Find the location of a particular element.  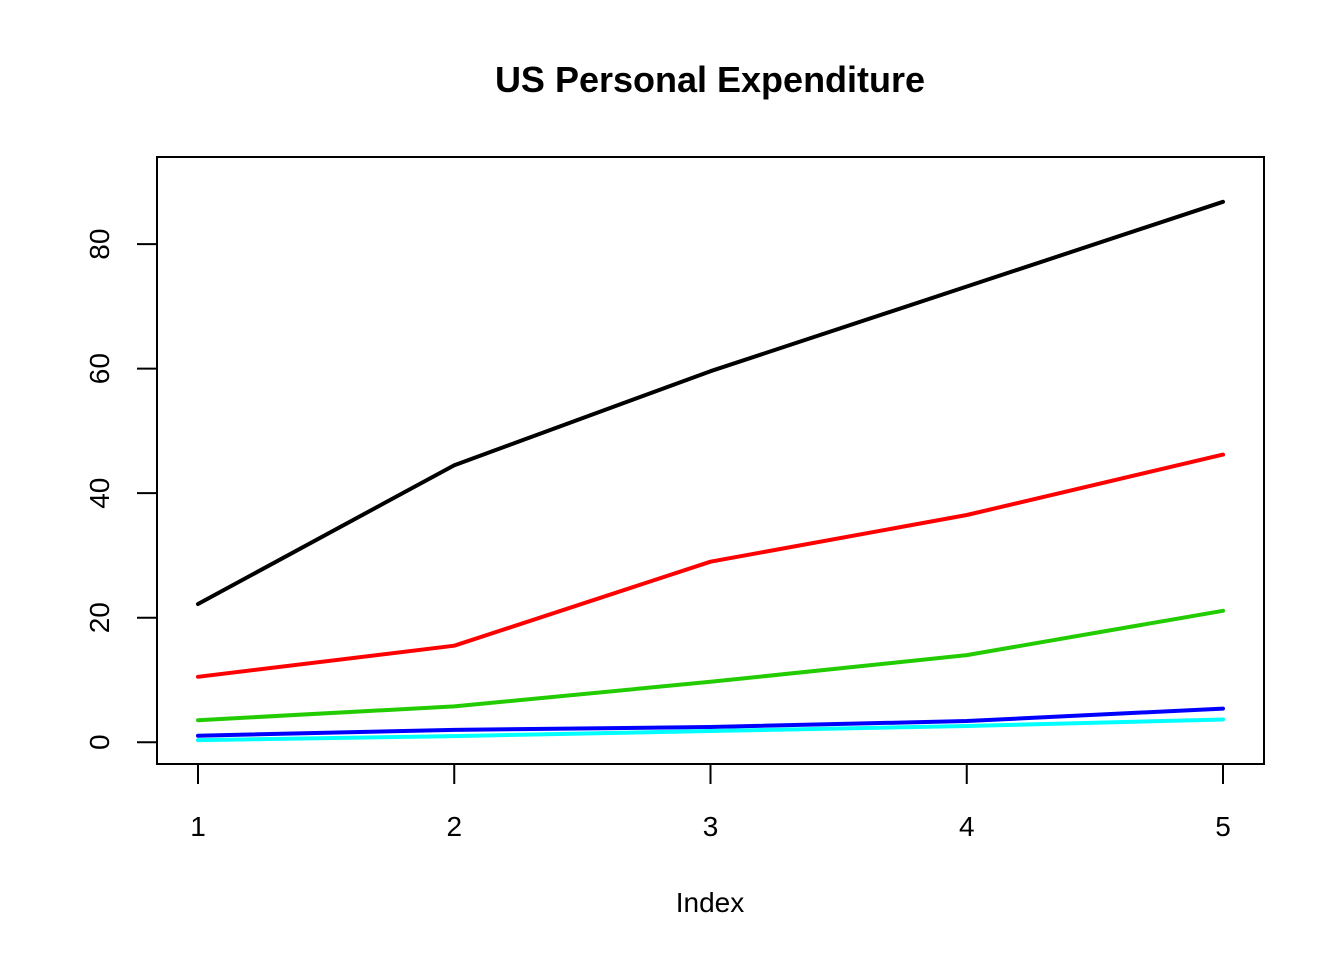

x-axis-label: Index is located at coordinates (710, 902).